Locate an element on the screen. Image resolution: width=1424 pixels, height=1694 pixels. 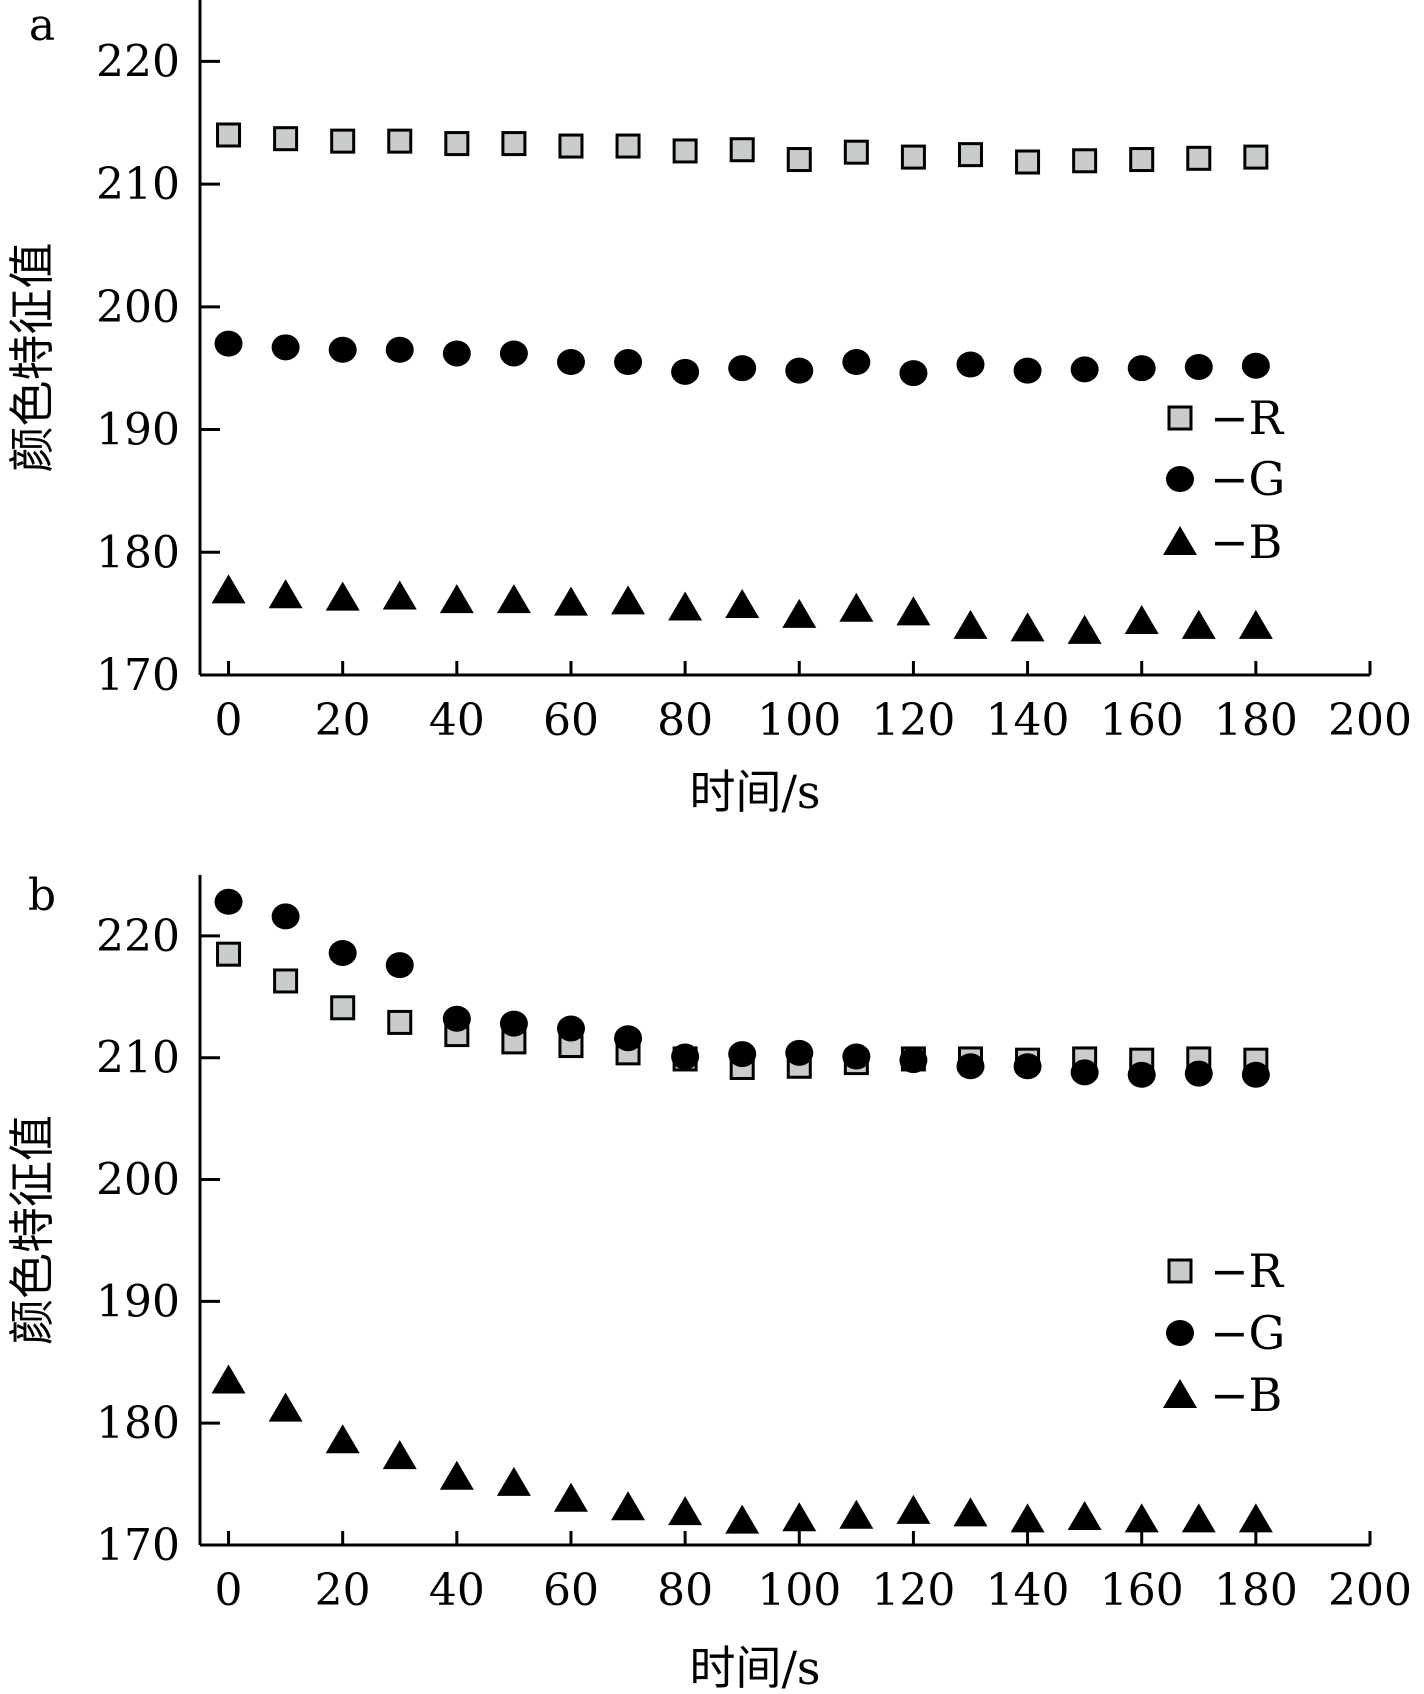
x-tick-label: 180 is located at coordinates (1256, 720).